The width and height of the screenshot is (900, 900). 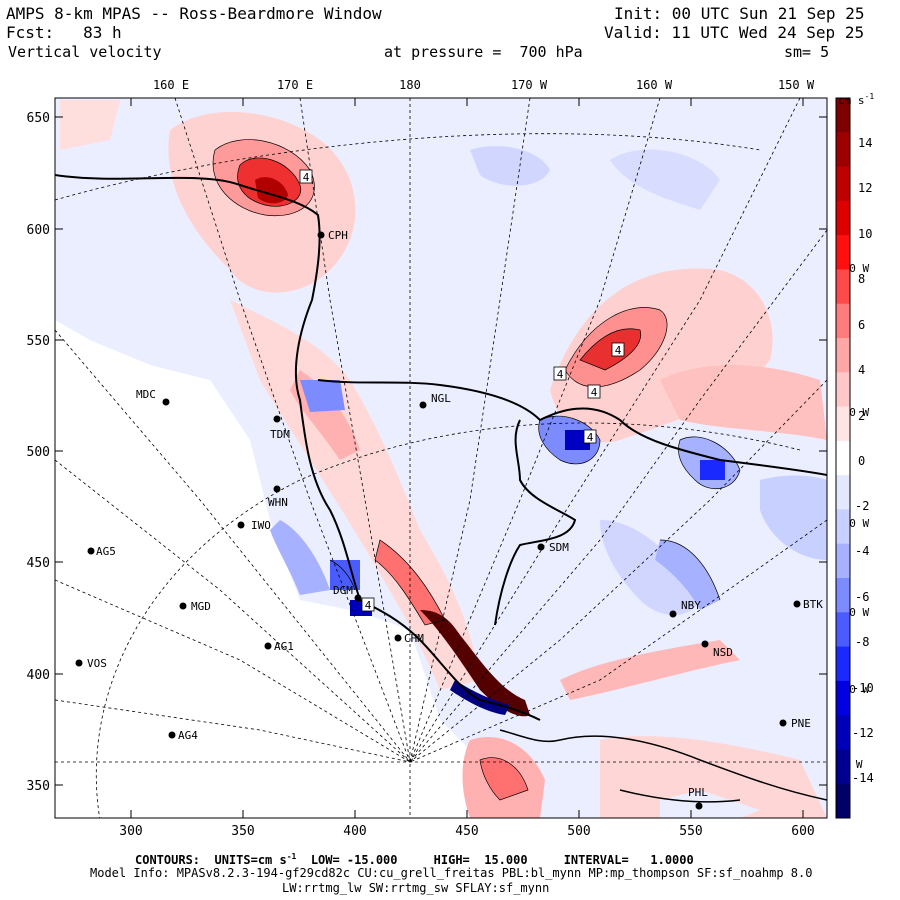 What do you see at coordinates (441, 398) in the screenshot?
I see `station-label: NGL` at bounding box center [441, 398].